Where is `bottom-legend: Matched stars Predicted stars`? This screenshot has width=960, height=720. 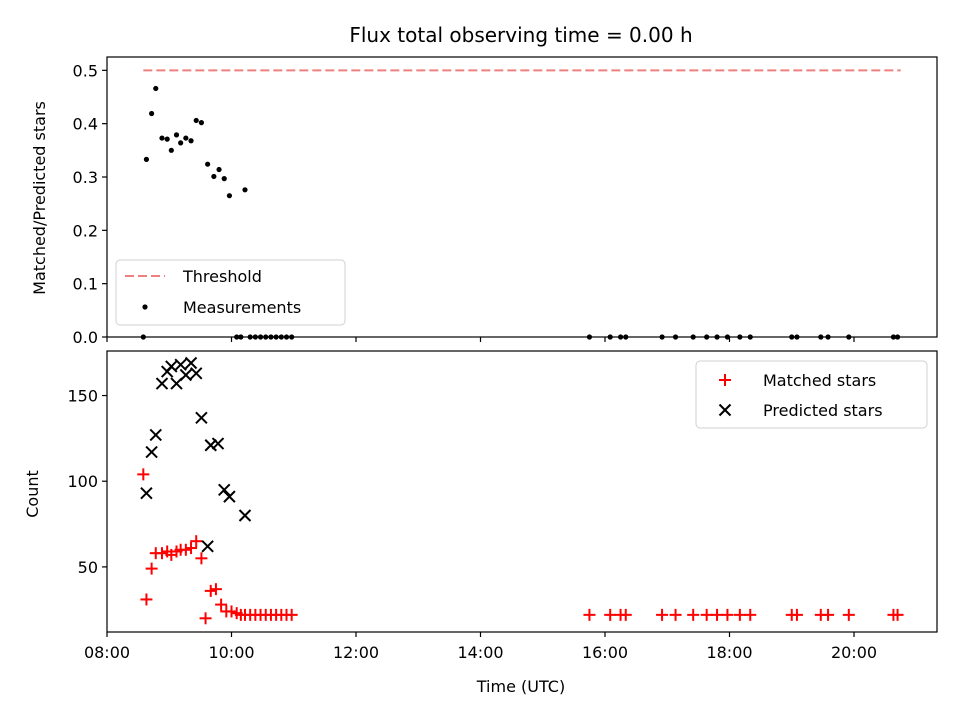 bottom-legend: Matched stars Predicted stars is located at coordinates (811, 394).